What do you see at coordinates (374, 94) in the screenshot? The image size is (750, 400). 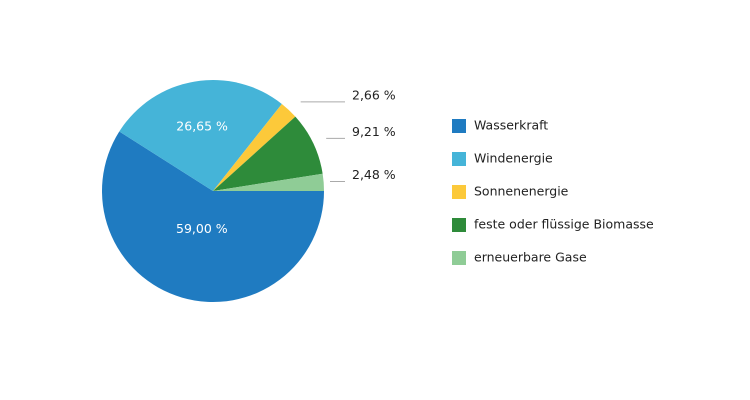 I see `slice-label: 2,66 %` at bounding box center [374, 94].